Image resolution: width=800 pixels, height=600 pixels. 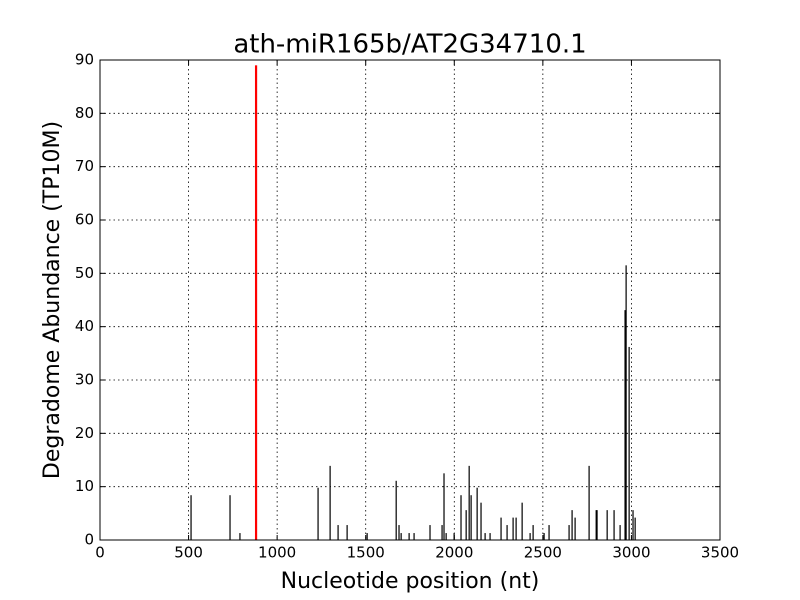 I want to click on x-axis-label: Nucleotide position (nt), so click(x=410, y=581).